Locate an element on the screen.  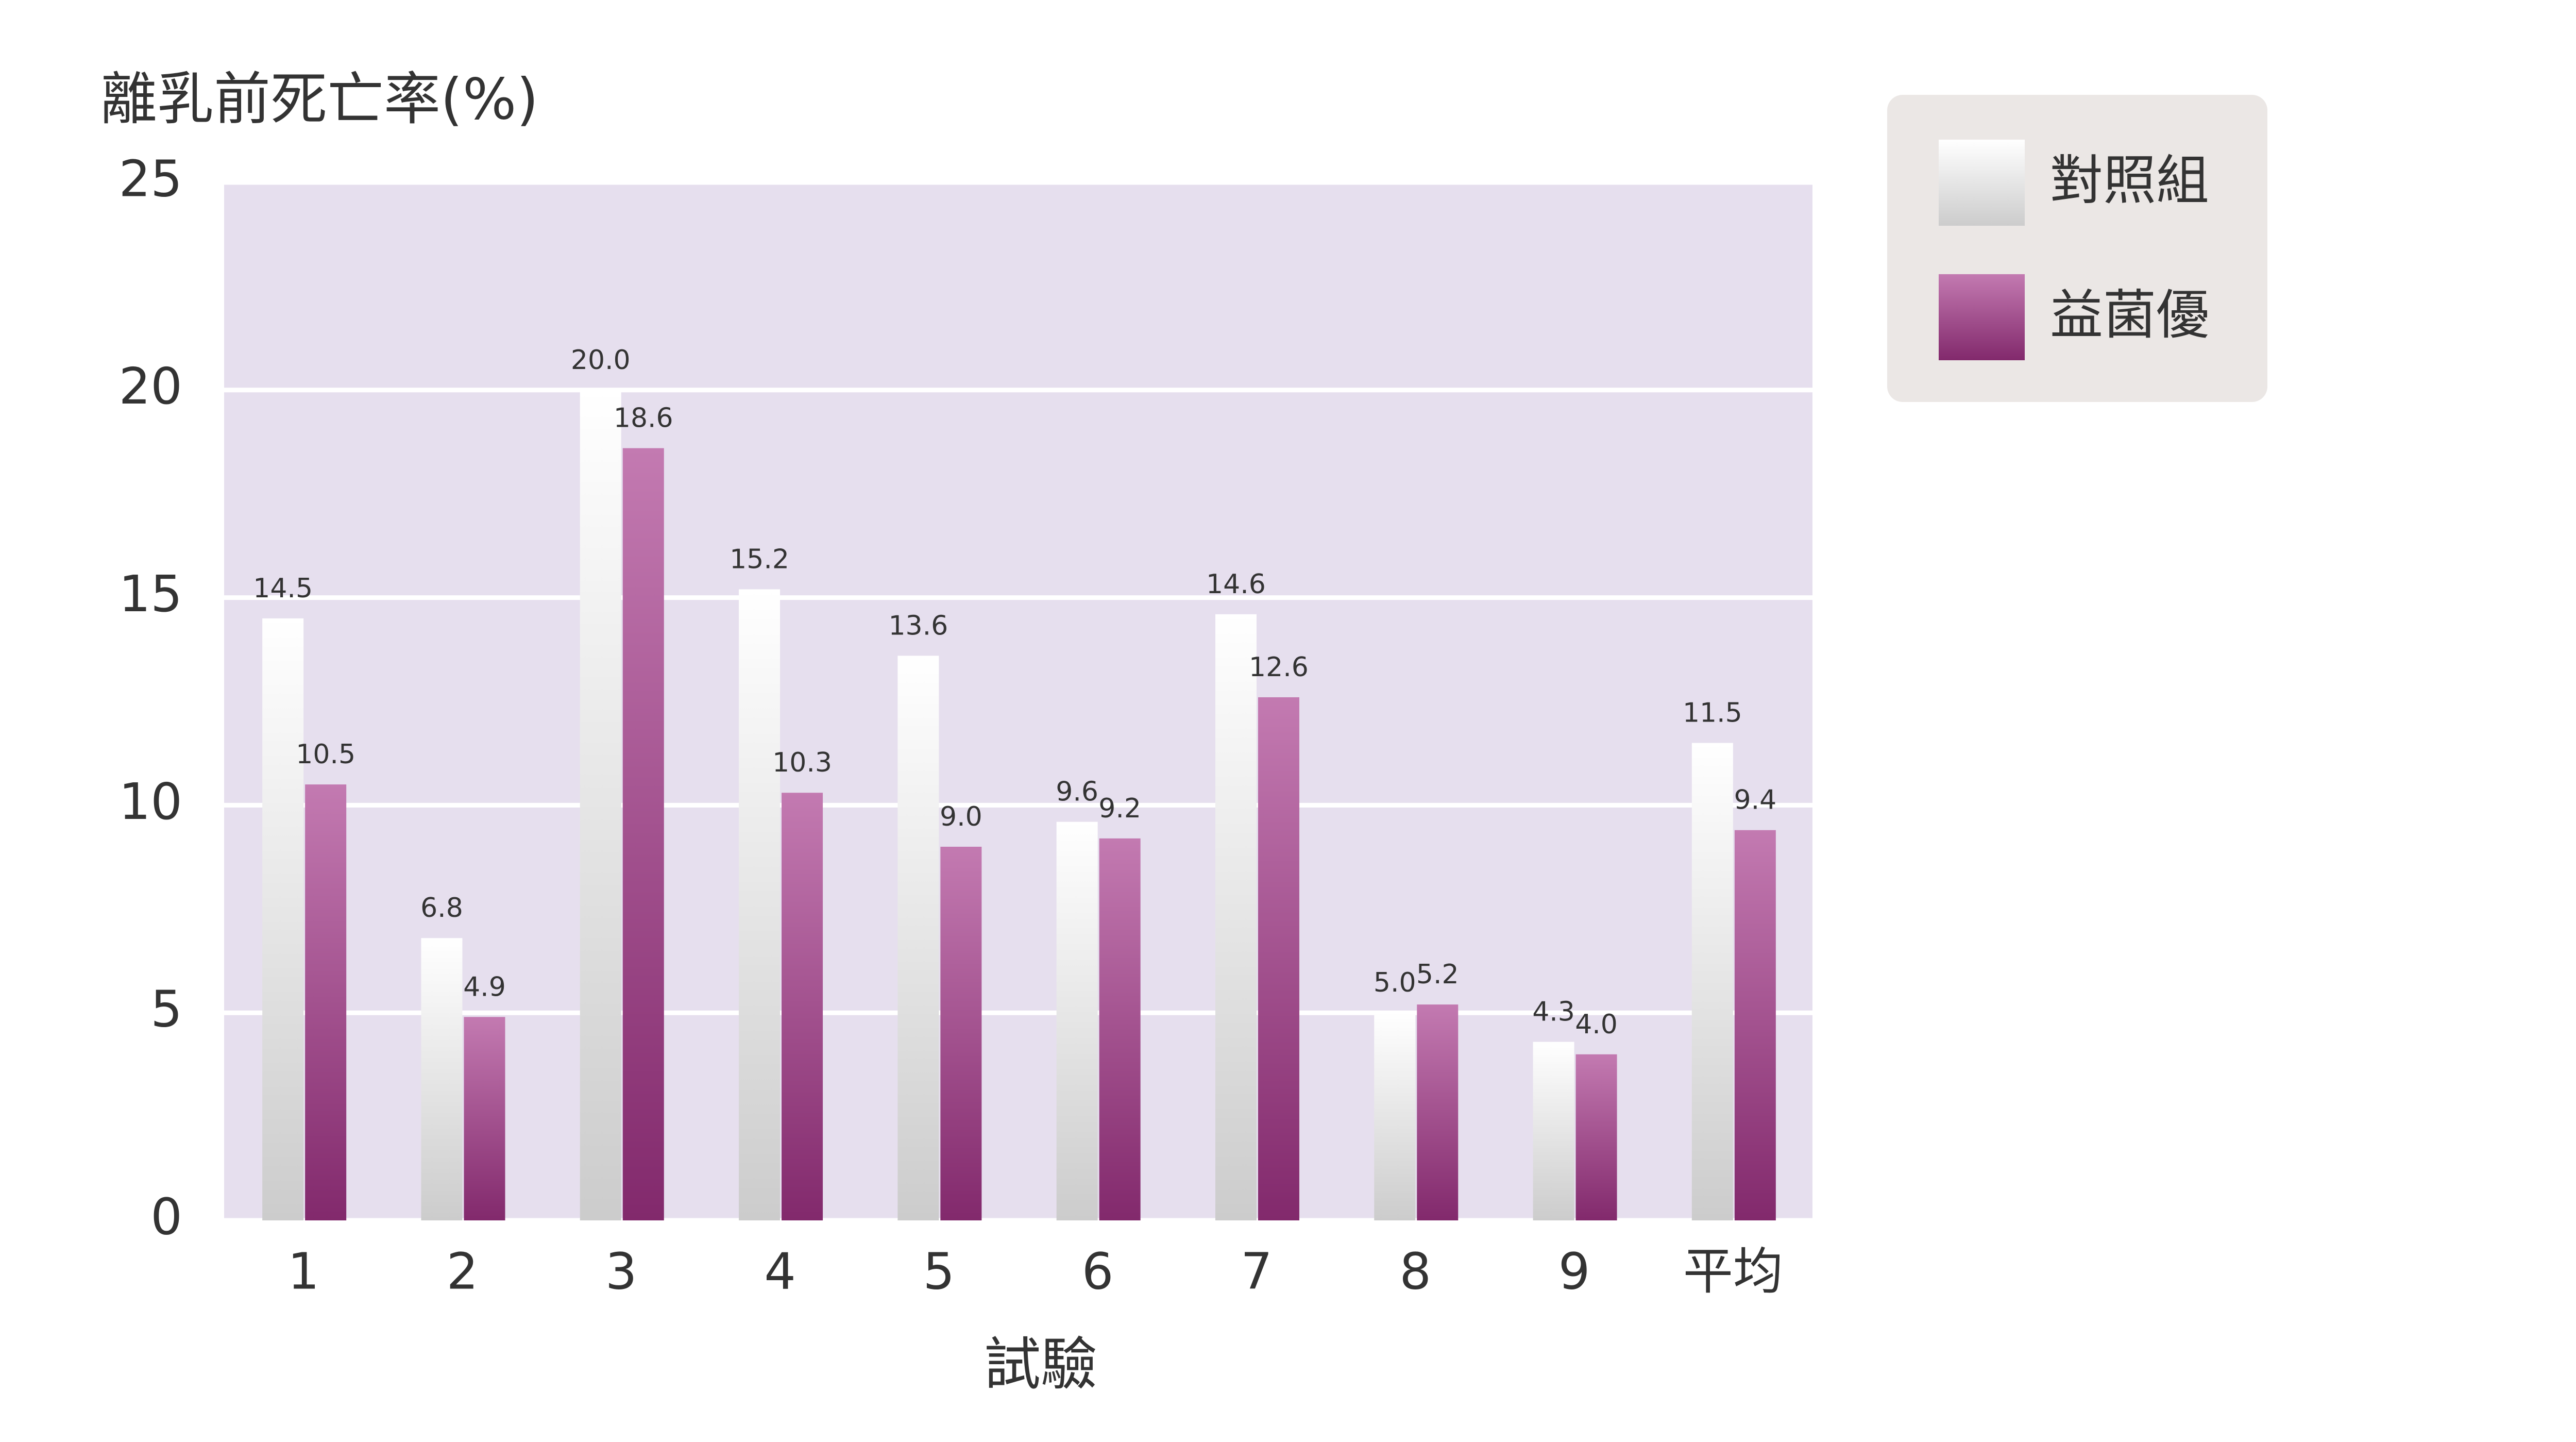
y-tick-label: 0 is located at coordinates (166, 1216).